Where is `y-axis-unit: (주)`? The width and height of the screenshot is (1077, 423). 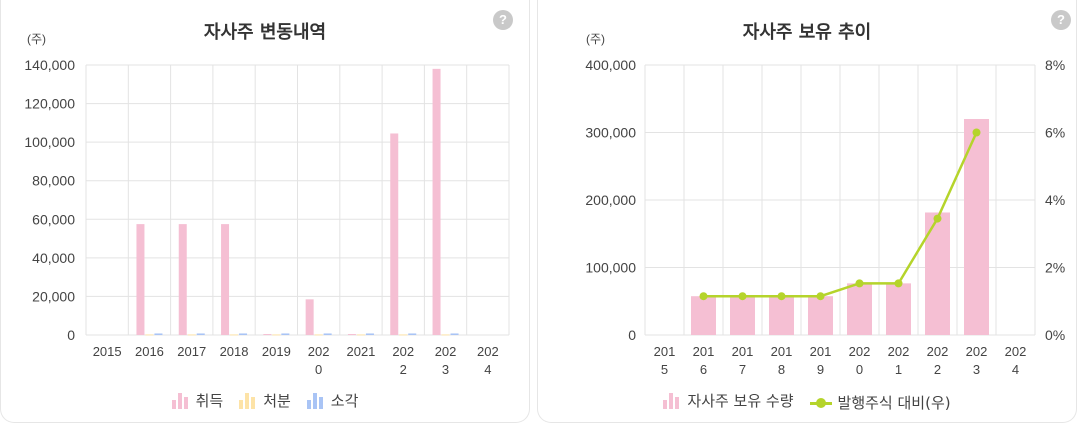 y-axis-unit: (주) is located at coordinates (595, 39).